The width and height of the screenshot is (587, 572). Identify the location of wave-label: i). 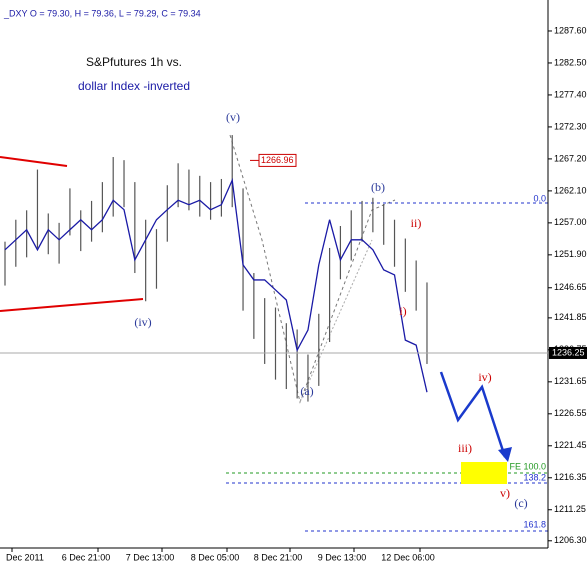
(402, 311).